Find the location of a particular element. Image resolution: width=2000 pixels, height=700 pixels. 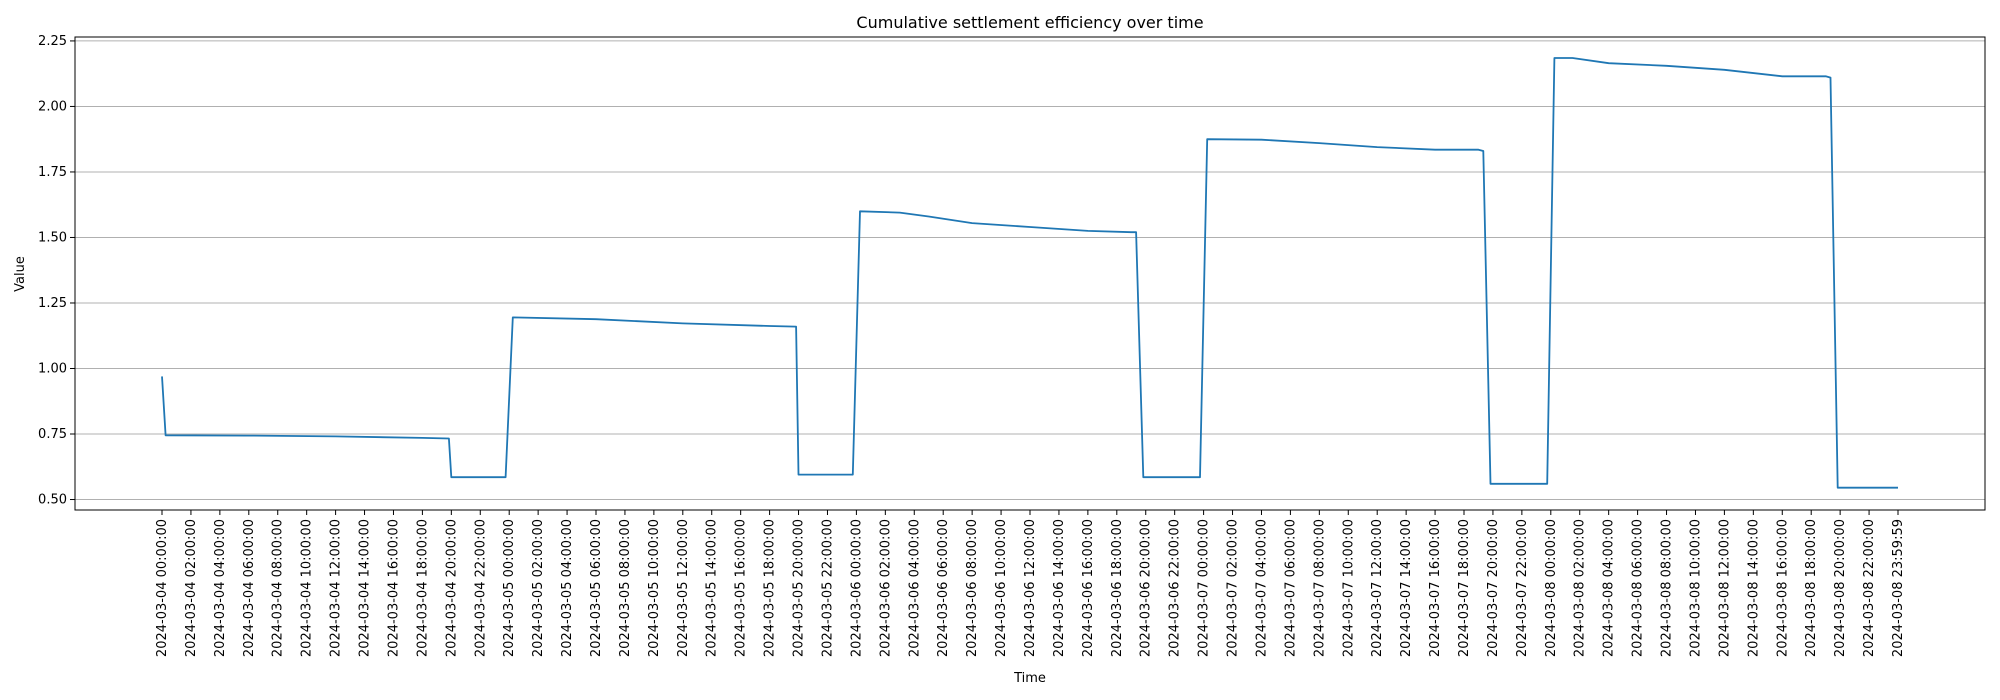

x-tick-label: 2024-03-05 10:00:00 is located at coordinates (654, 588).